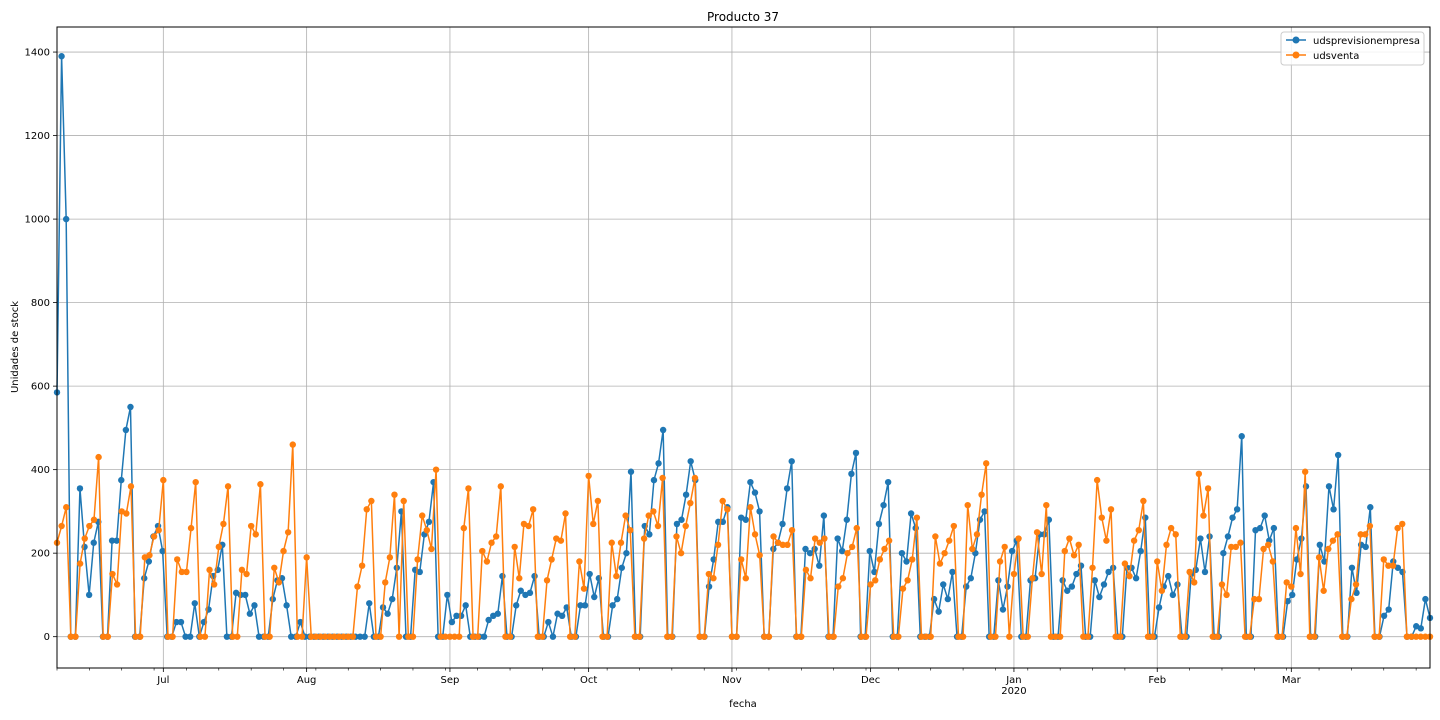  Describe the element at coordinates (732, 680) in the screenshot. I see `x-tick-label: Nov` at that location.